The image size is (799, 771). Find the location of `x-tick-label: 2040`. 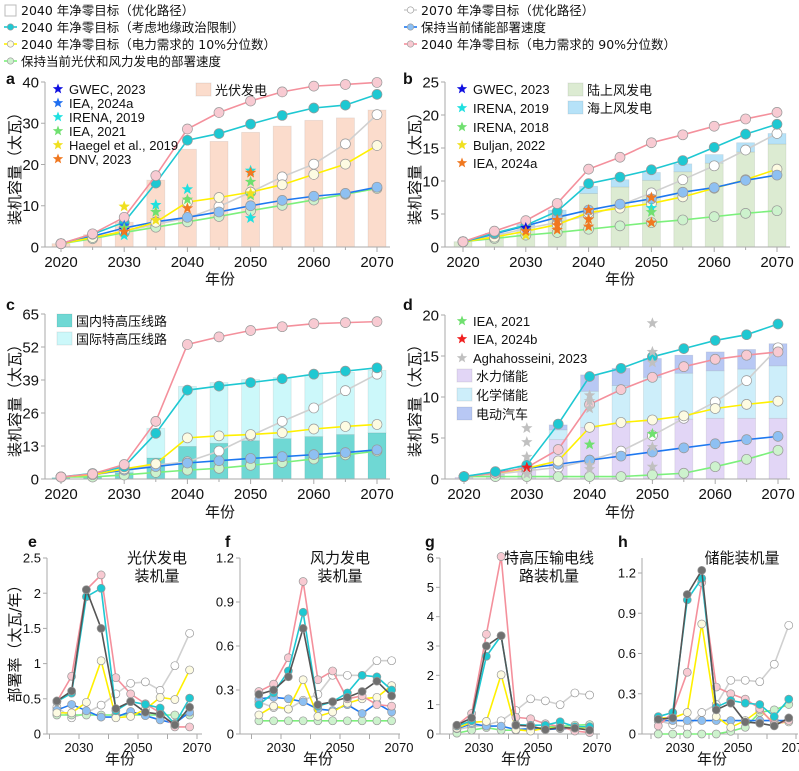

x-tick-label: 2040 is located at coordinates (588, 262).